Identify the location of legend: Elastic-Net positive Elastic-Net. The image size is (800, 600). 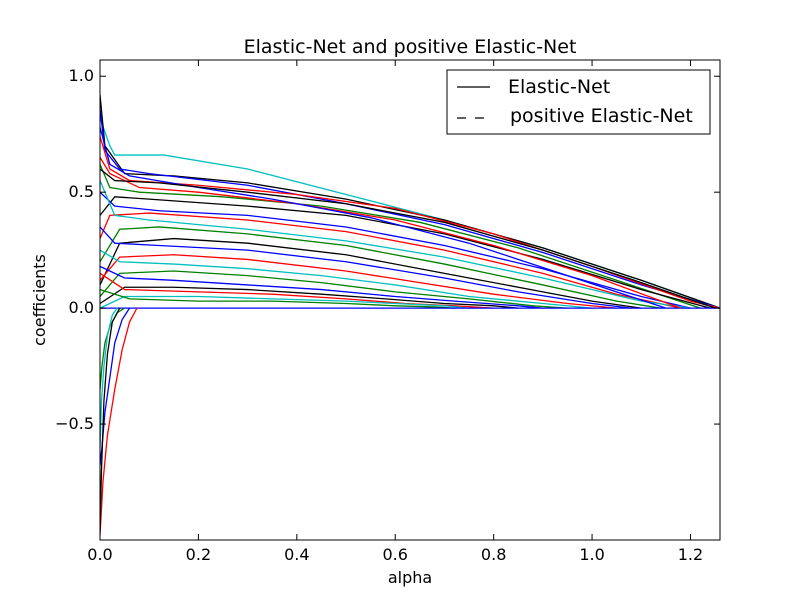
(578, 102).